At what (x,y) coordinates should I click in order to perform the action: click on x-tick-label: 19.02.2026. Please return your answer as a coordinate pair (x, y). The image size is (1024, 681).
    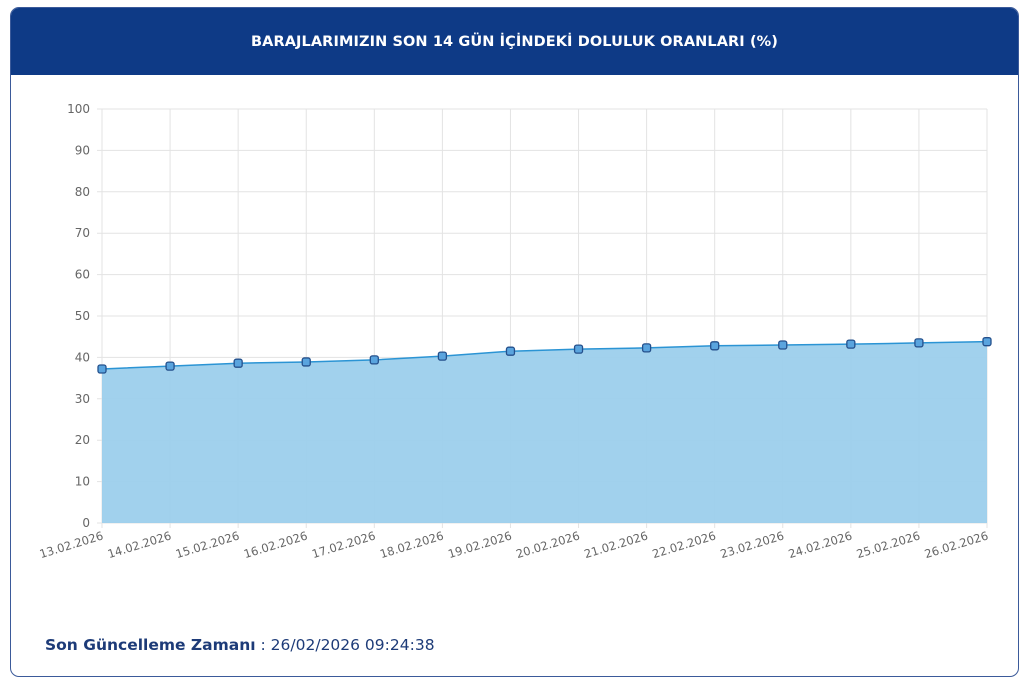
    Looking at the image, I should click on (479, 544).